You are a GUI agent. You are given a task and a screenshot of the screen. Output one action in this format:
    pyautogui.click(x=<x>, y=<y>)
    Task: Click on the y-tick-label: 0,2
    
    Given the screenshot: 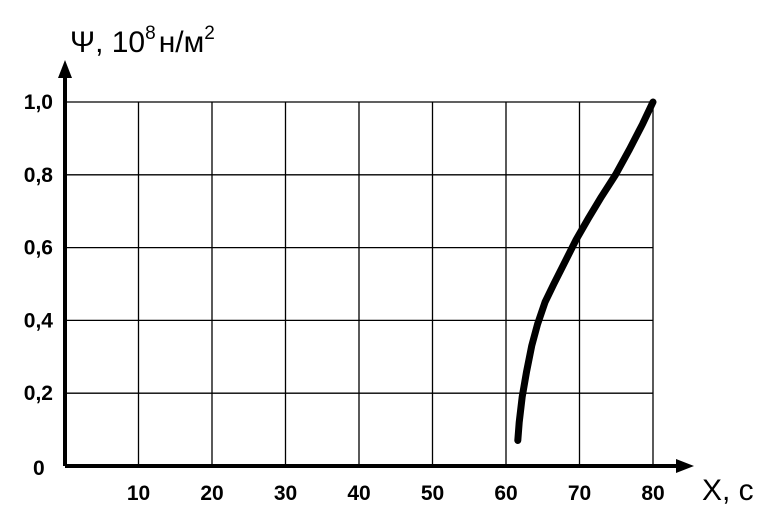 What is the action you would take?
    pyautogui.click(x=38, y=393)
    